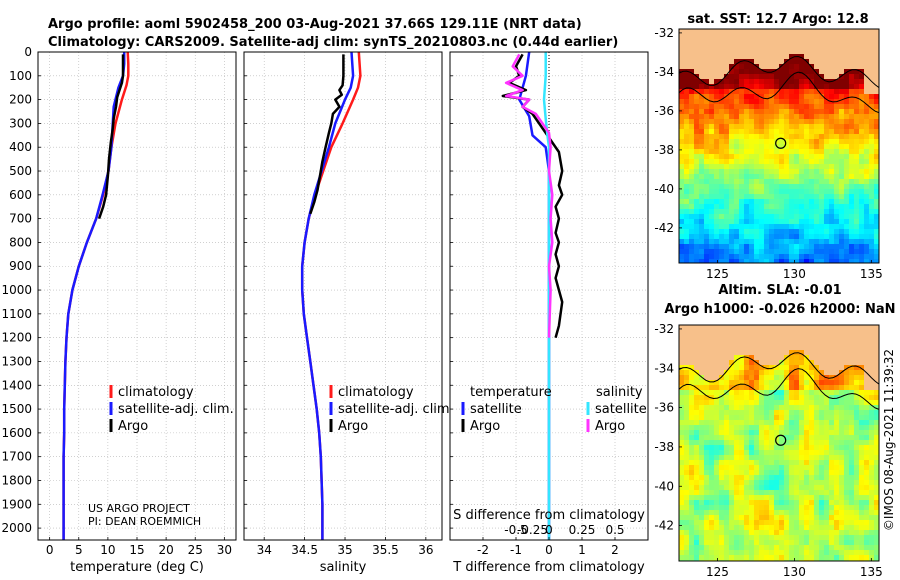 The height and width of the screenshot is (580, 900). What do you see at coordinates (16, 528) in the screenshot?
I see `depth-tick-label: 2000` at bounding box center [16, 528].